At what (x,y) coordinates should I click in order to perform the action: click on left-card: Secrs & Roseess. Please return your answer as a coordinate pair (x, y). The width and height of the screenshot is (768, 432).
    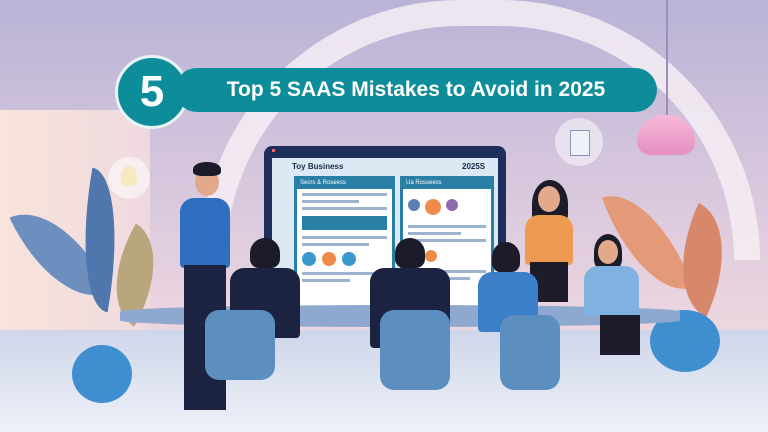
    Looking at the image, I should click on (344, 243).